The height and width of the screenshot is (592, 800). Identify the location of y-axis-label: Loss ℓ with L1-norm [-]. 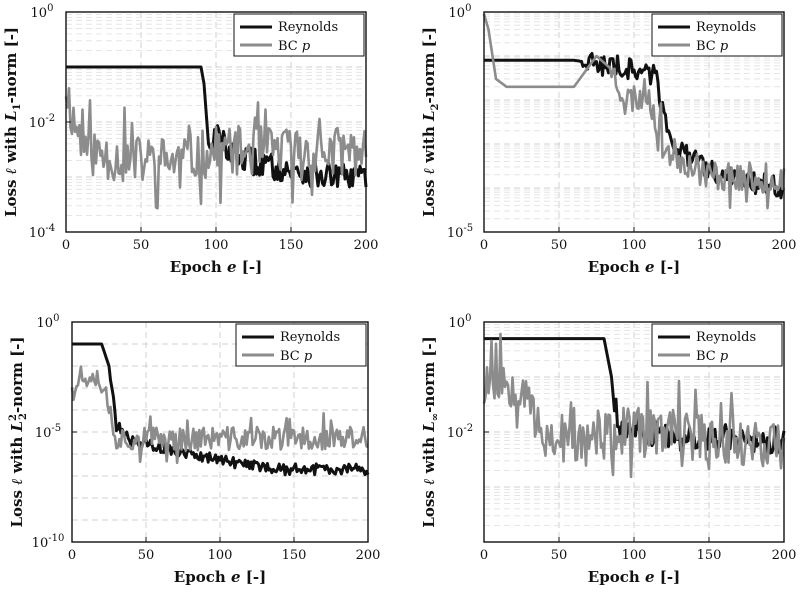
(12, 122).